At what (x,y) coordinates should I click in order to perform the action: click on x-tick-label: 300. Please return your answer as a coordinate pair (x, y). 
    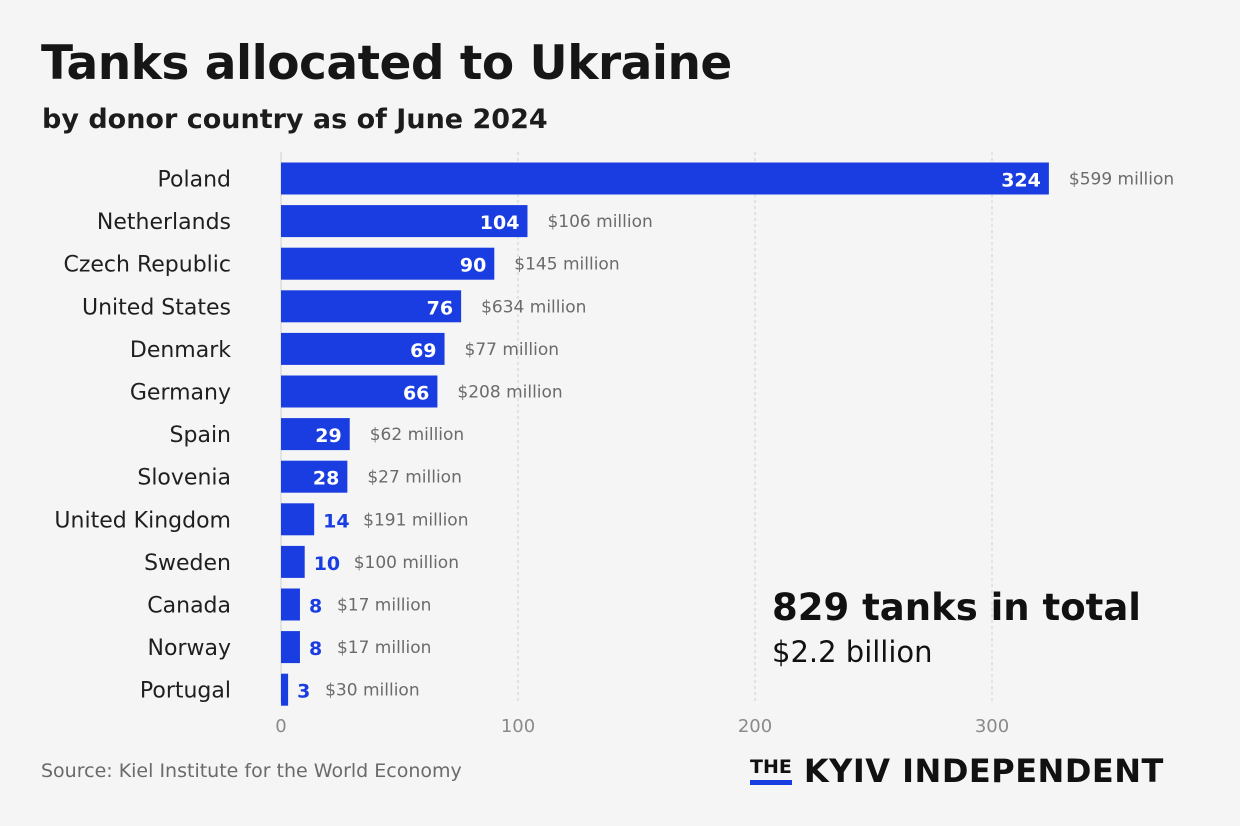
    Looking at the image, I should click on (992, 726).